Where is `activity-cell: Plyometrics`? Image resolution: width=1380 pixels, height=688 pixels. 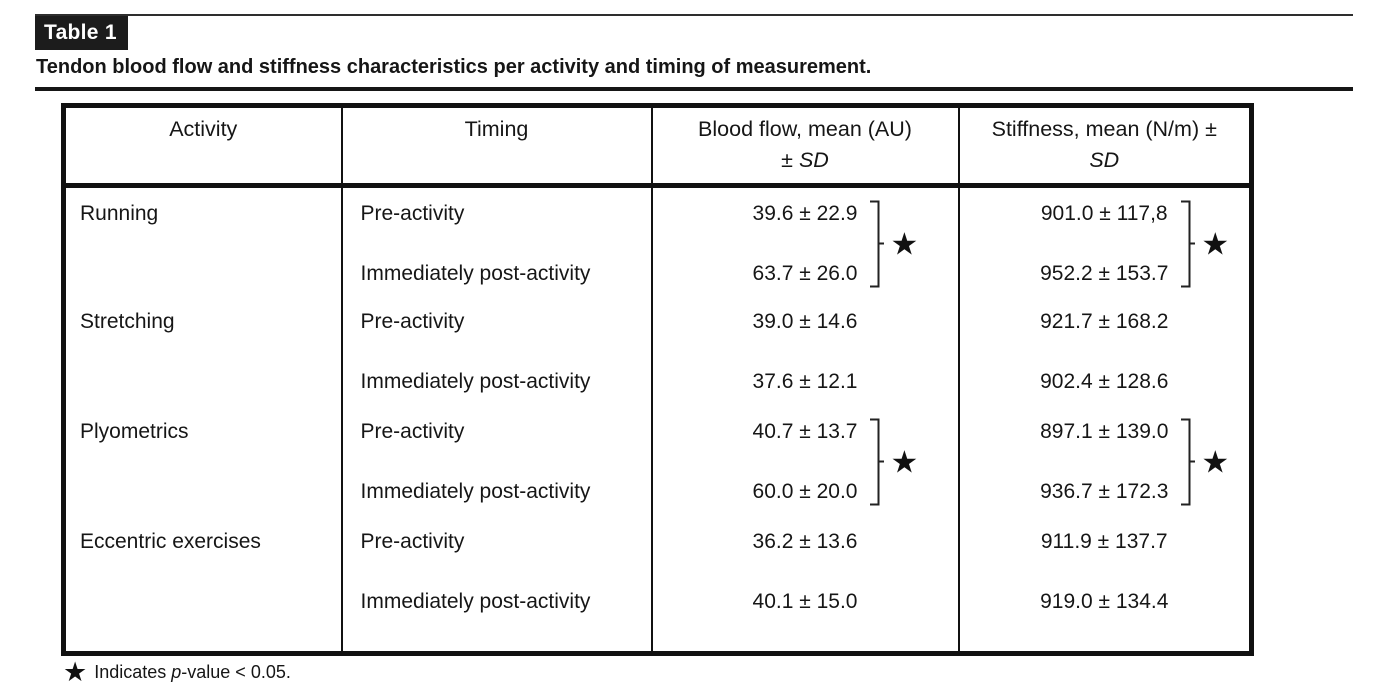 activity-cell: Plyometrics is located at coordinates (203, 461).